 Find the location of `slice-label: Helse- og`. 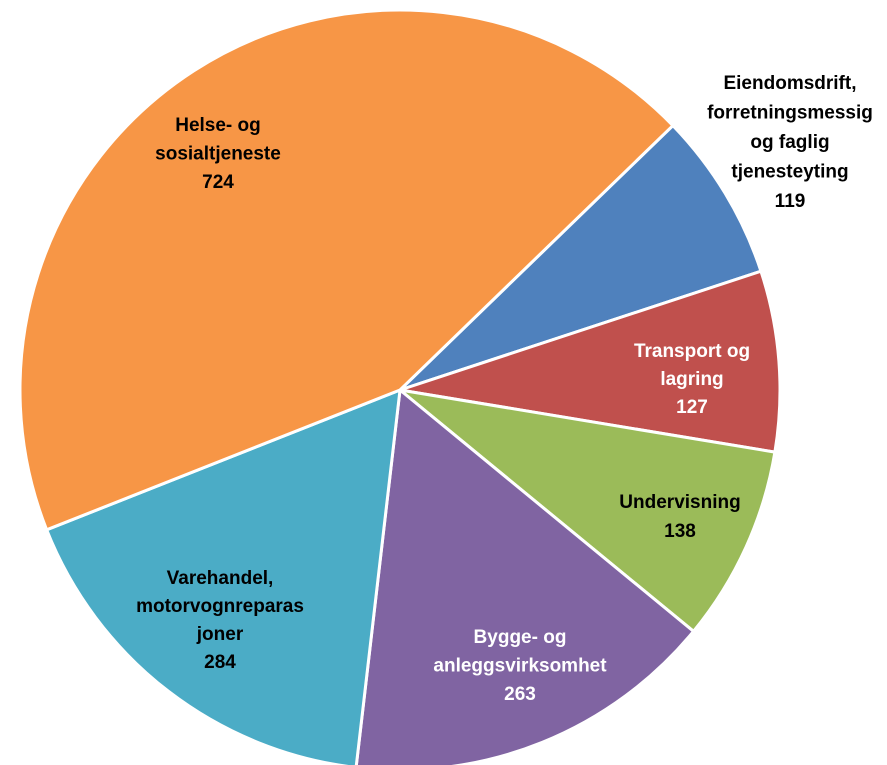

slice-label: Helse- og is located at coordinates (218, 125).